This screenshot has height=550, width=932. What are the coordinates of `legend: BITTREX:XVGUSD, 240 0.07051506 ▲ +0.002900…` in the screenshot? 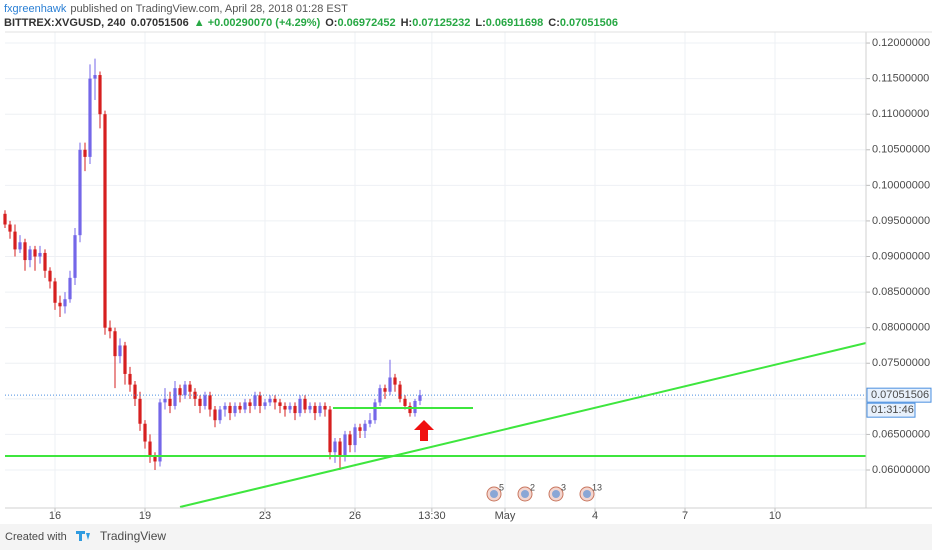 It's located at (311, 23).